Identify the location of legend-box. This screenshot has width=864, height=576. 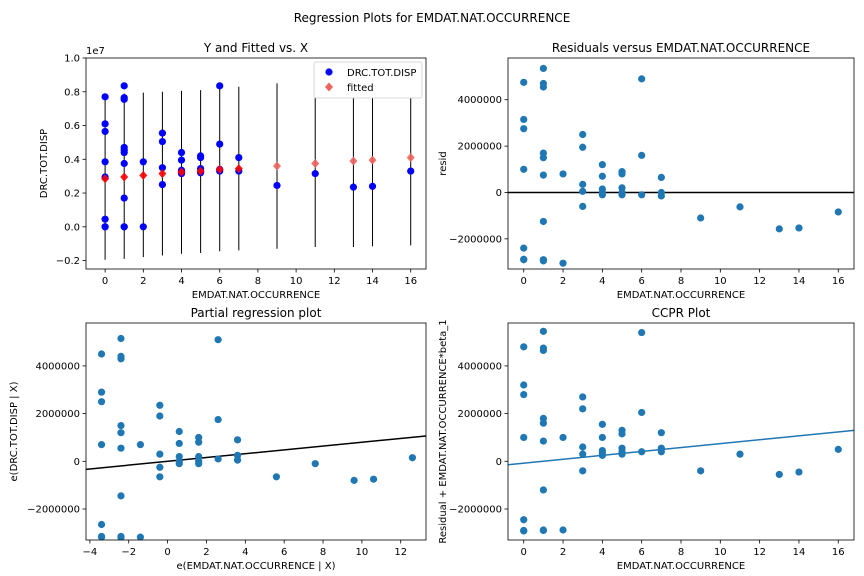
(368, 80).